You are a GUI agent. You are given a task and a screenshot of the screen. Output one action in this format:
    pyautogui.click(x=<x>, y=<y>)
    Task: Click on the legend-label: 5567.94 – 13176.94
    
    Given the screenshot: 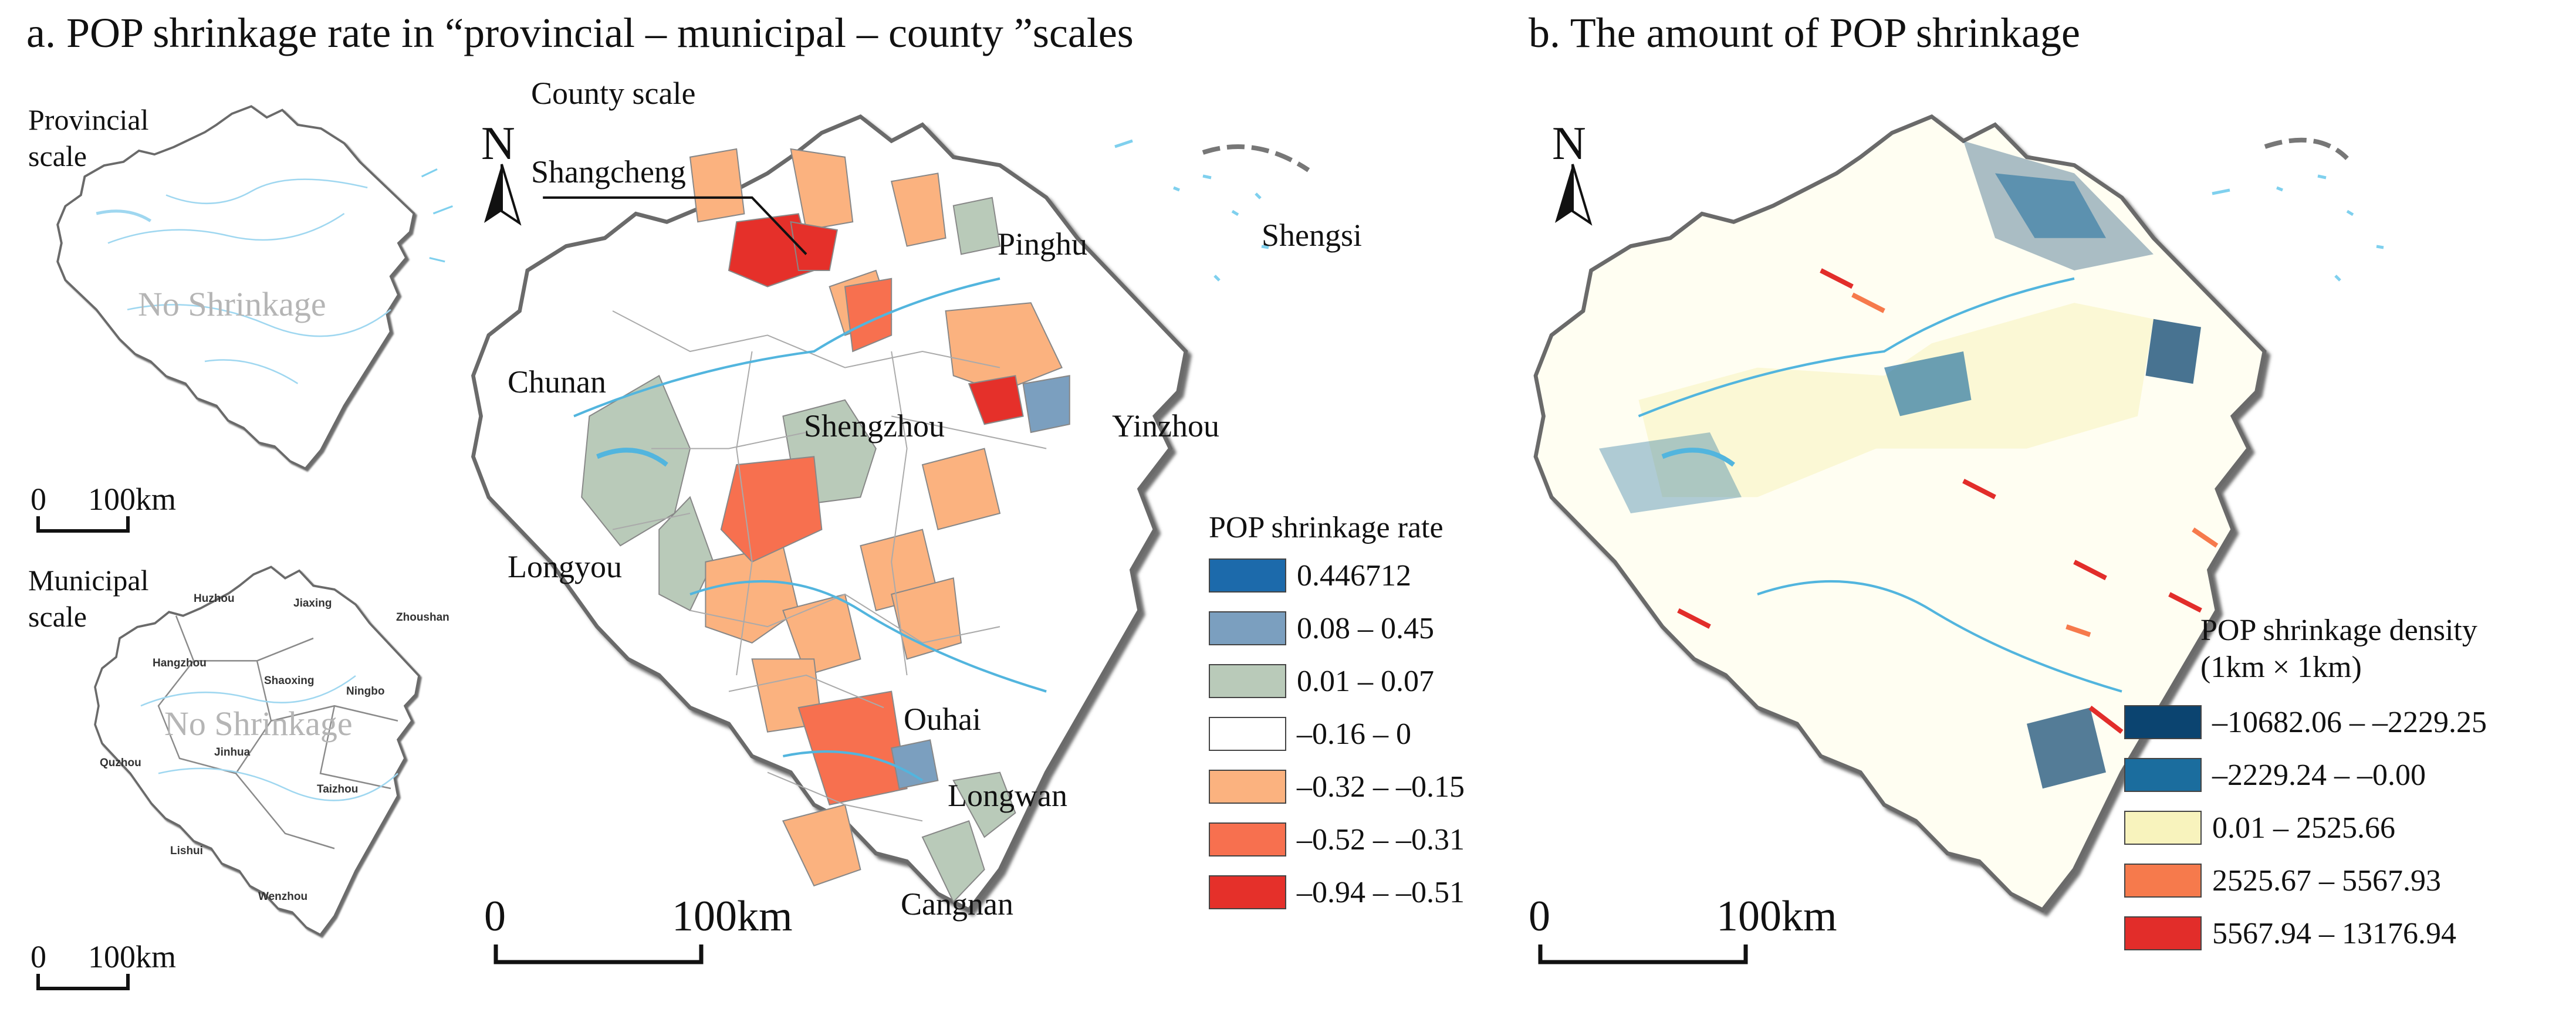 What is the action you would take?
    pyautogui.click(x=2334, y=933)
    